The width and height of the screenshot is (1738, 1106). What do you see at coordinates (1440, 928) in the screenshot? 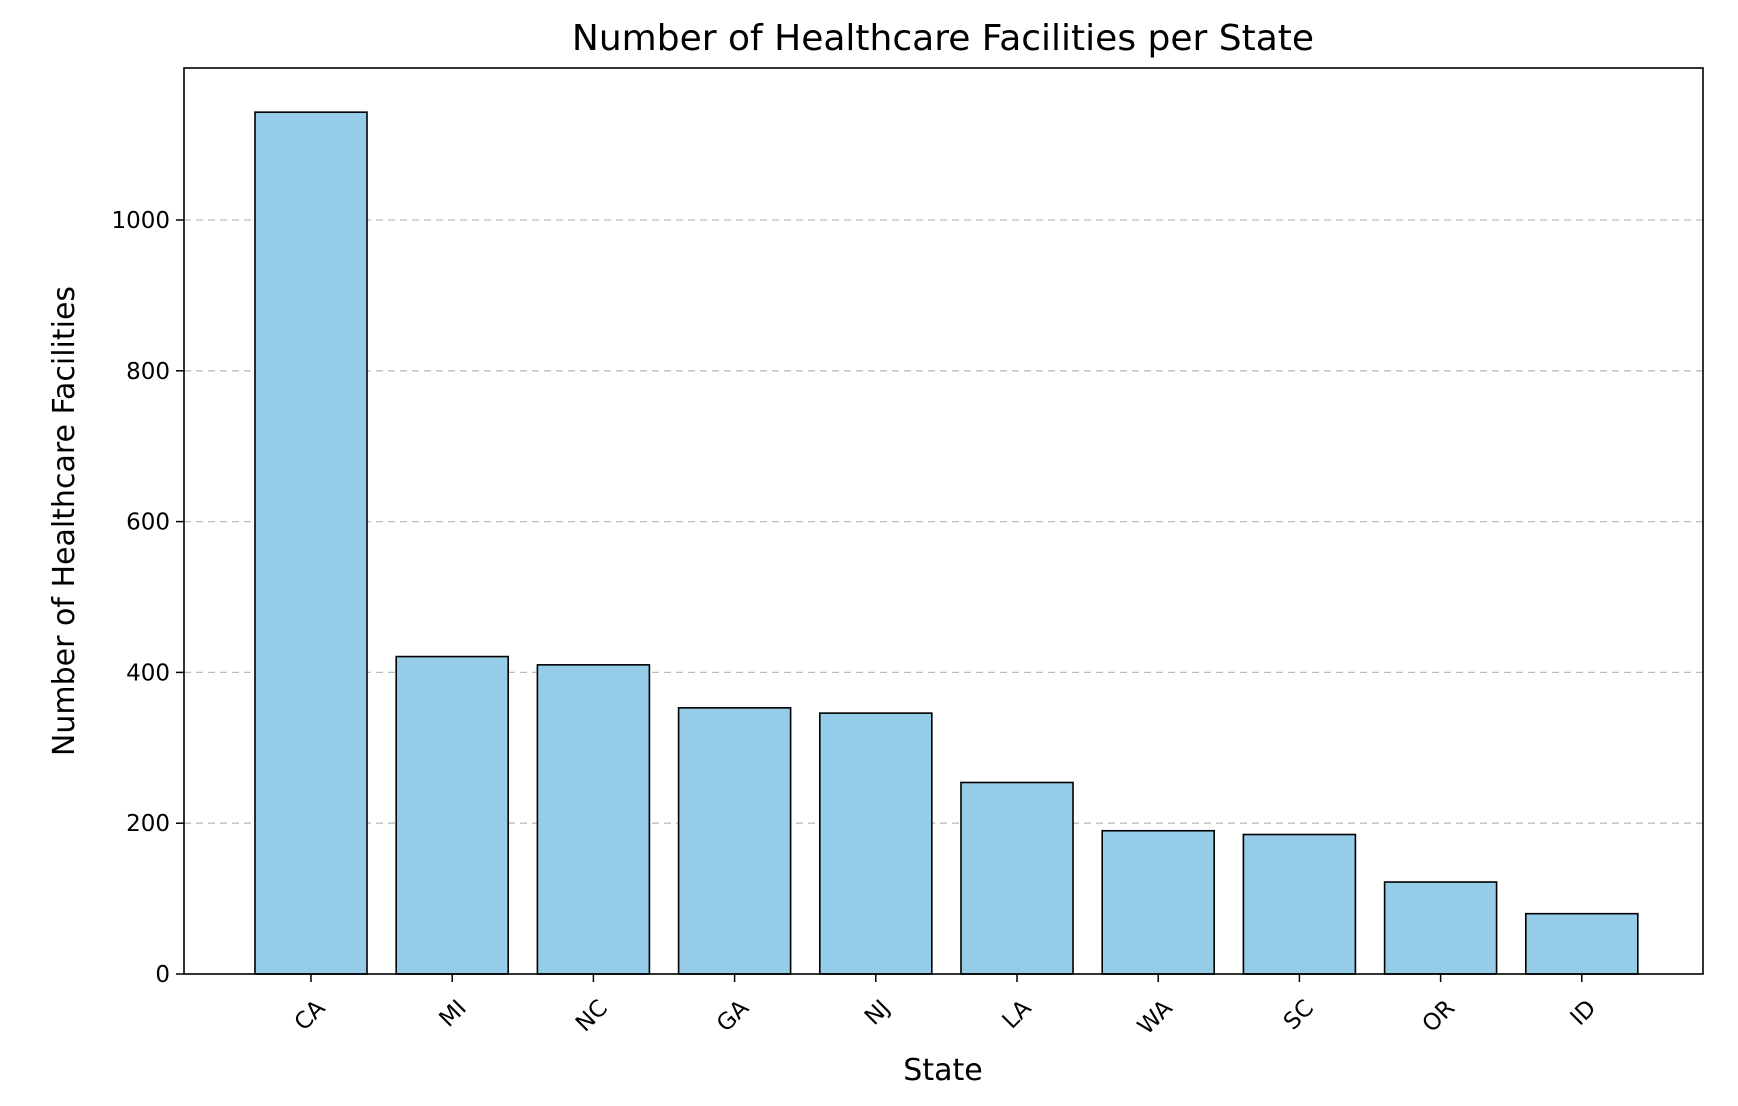
I see `bar-or` at bounding box center [1440, 928].